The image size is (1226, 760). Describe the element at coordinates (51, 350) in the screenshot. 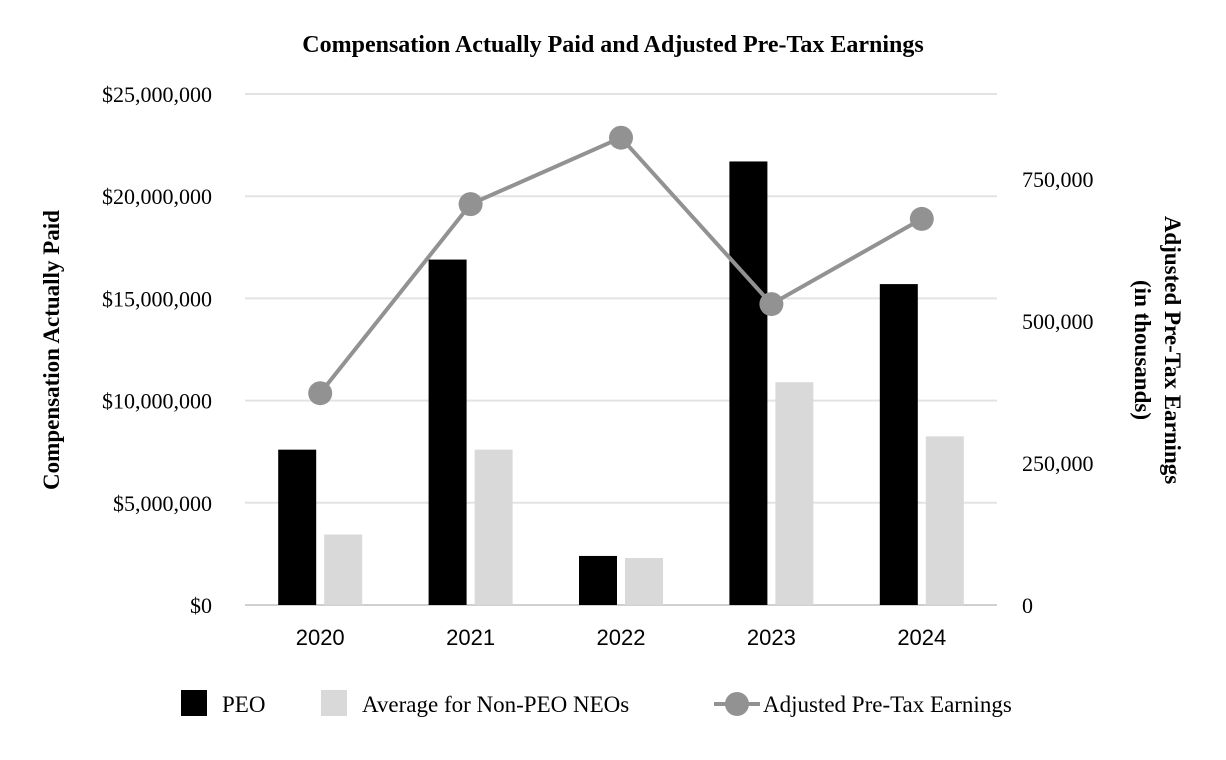

I see `left-axis-title: Compensation Actually Paid` at that location.